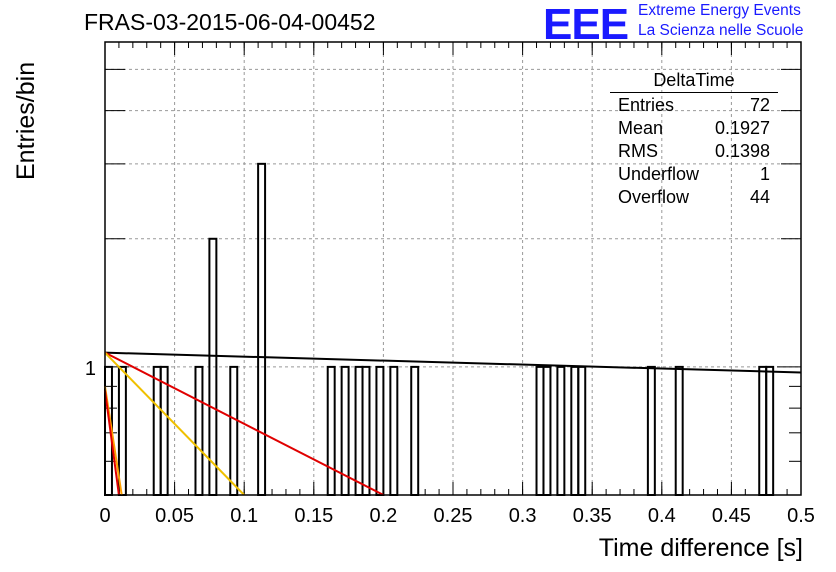 The height and width of the screenshot is (572, 836). What do you see at coordinates (700, 548) in the screenshot?
I see `x-axis-label: Time difference [s]` at bounding box center [700, 548].